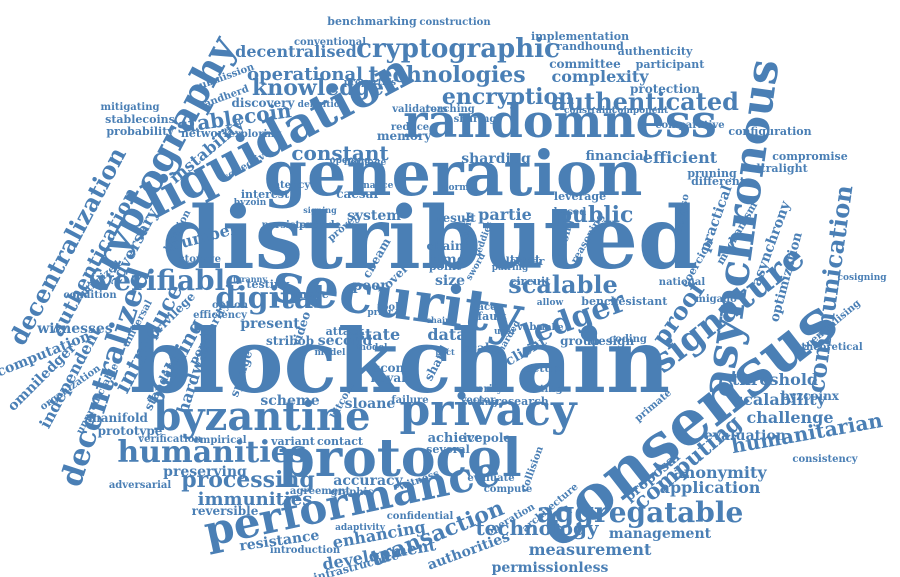  I want to click on word-graphic: graphic, so click(352, 492).